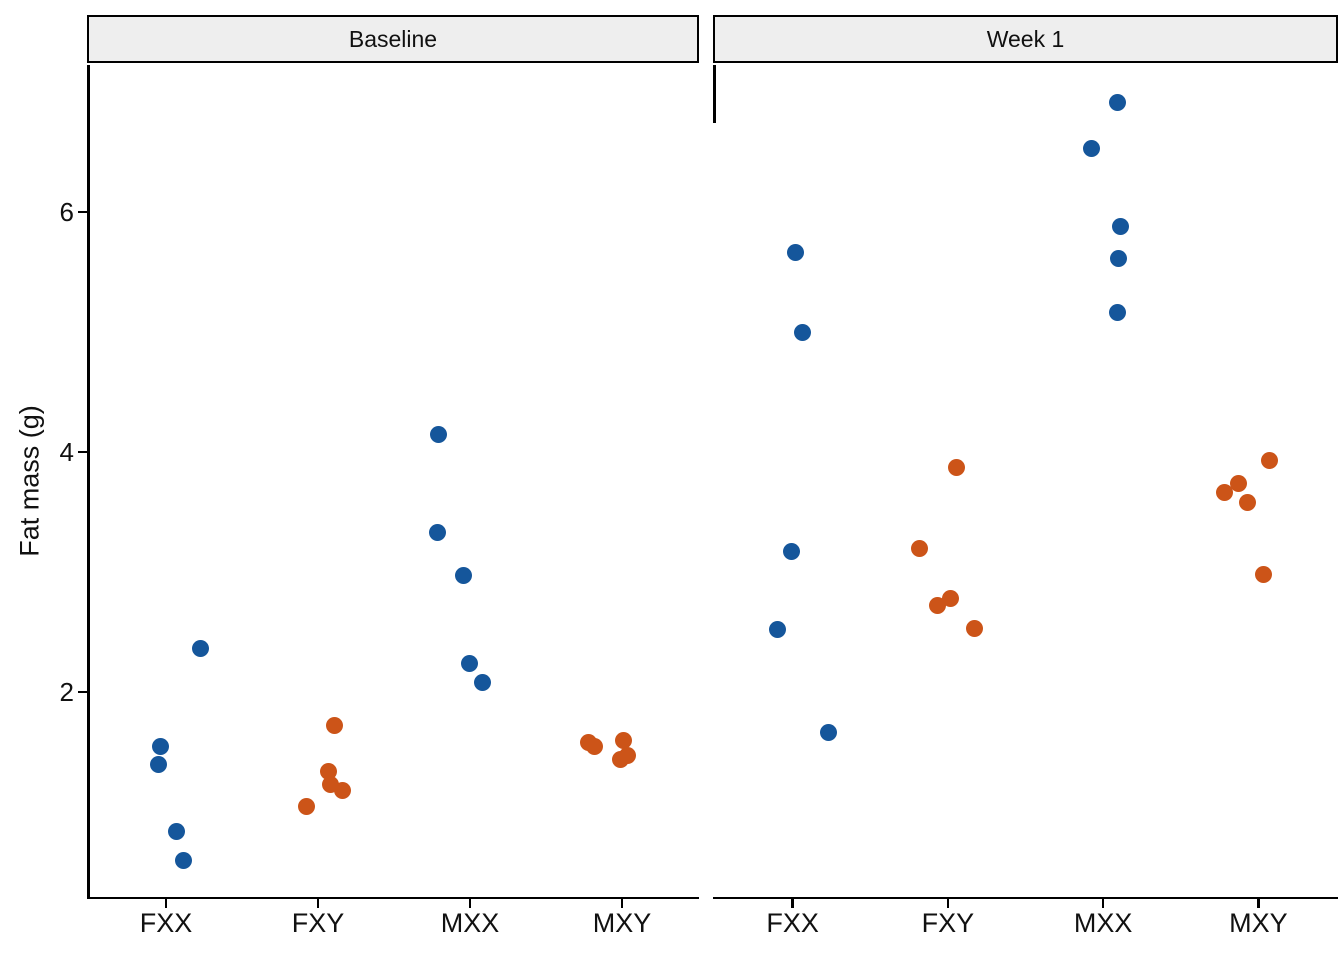 The height and width of the screenshot is (960, 1344). Describe the element at coordinates (66, 452) in the screenshot. I see `y-axis-tick-label: 4` at that location.